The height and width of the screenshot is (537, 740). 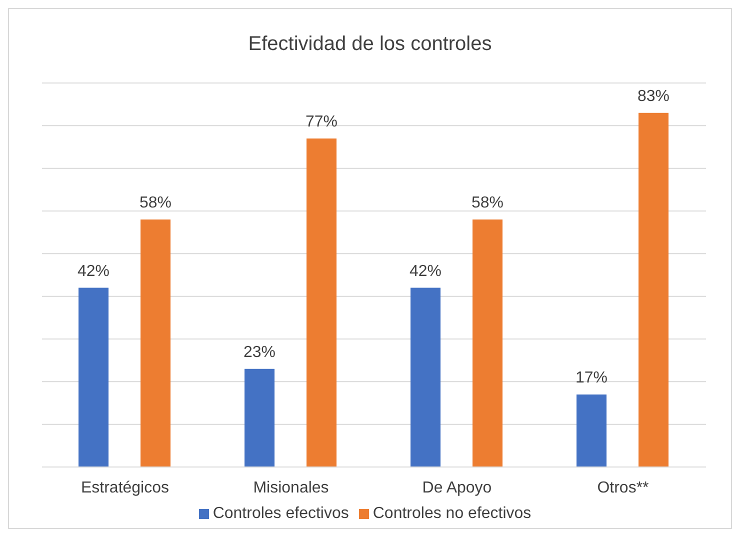 I want to click on legend-label: Controles no efectivos, so click(x=452, y=513).